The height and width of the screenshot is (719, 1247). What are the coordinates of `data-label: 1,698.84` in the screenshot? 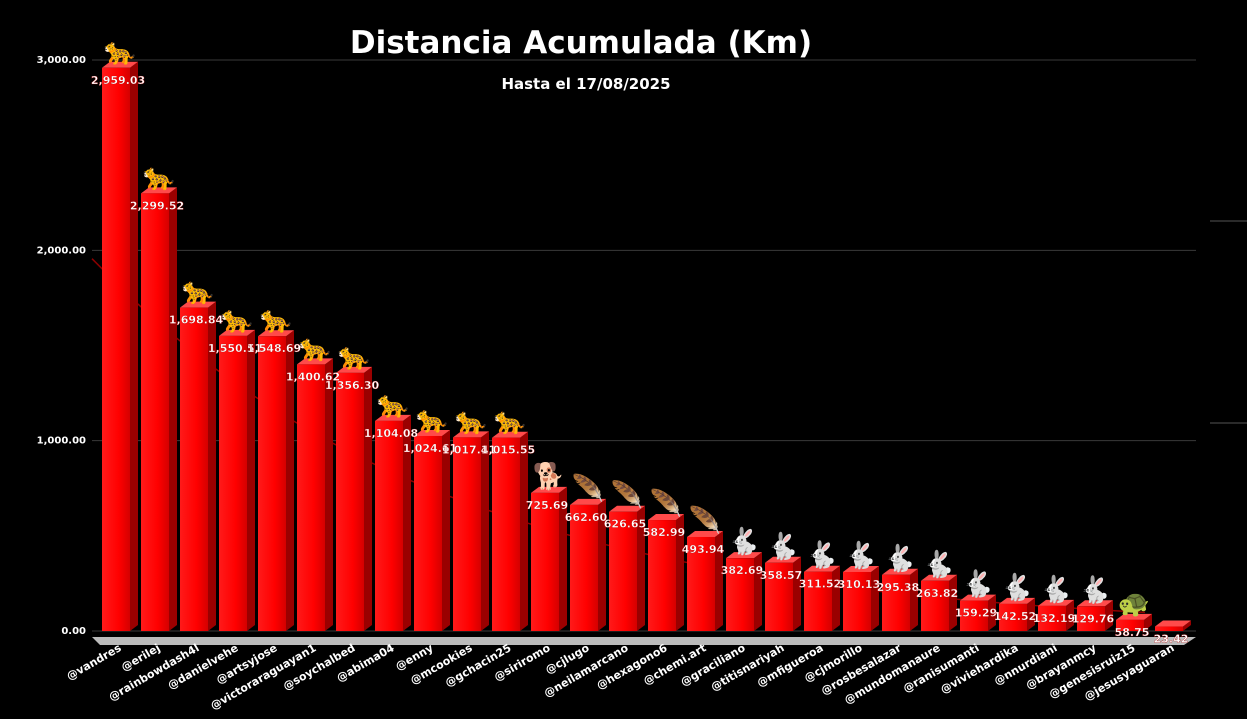 It's located at (196, 320).